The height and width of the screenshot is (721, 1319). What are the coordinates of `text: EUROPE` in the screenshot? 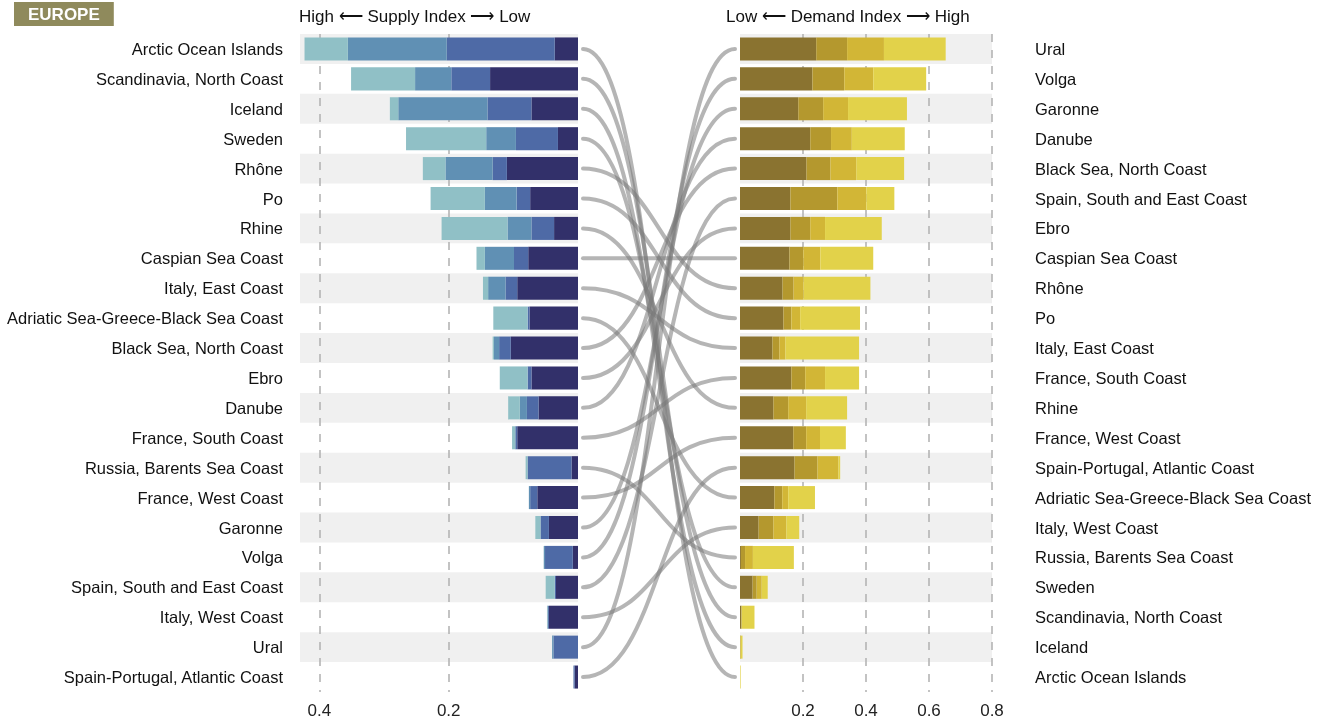 It's located at (64, 14).